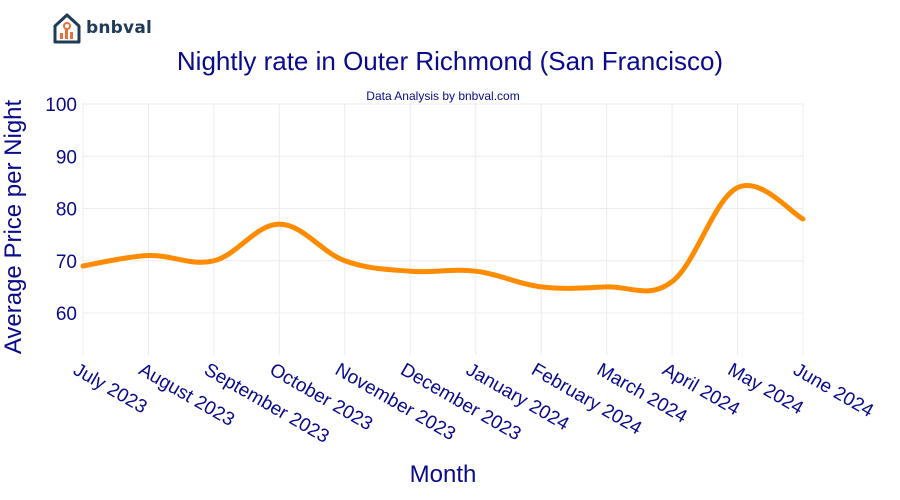  What do you see at coordinates (66, 157) in the screenshot?
I see `y-tick-label: 90` at bounding box center [66, 157].